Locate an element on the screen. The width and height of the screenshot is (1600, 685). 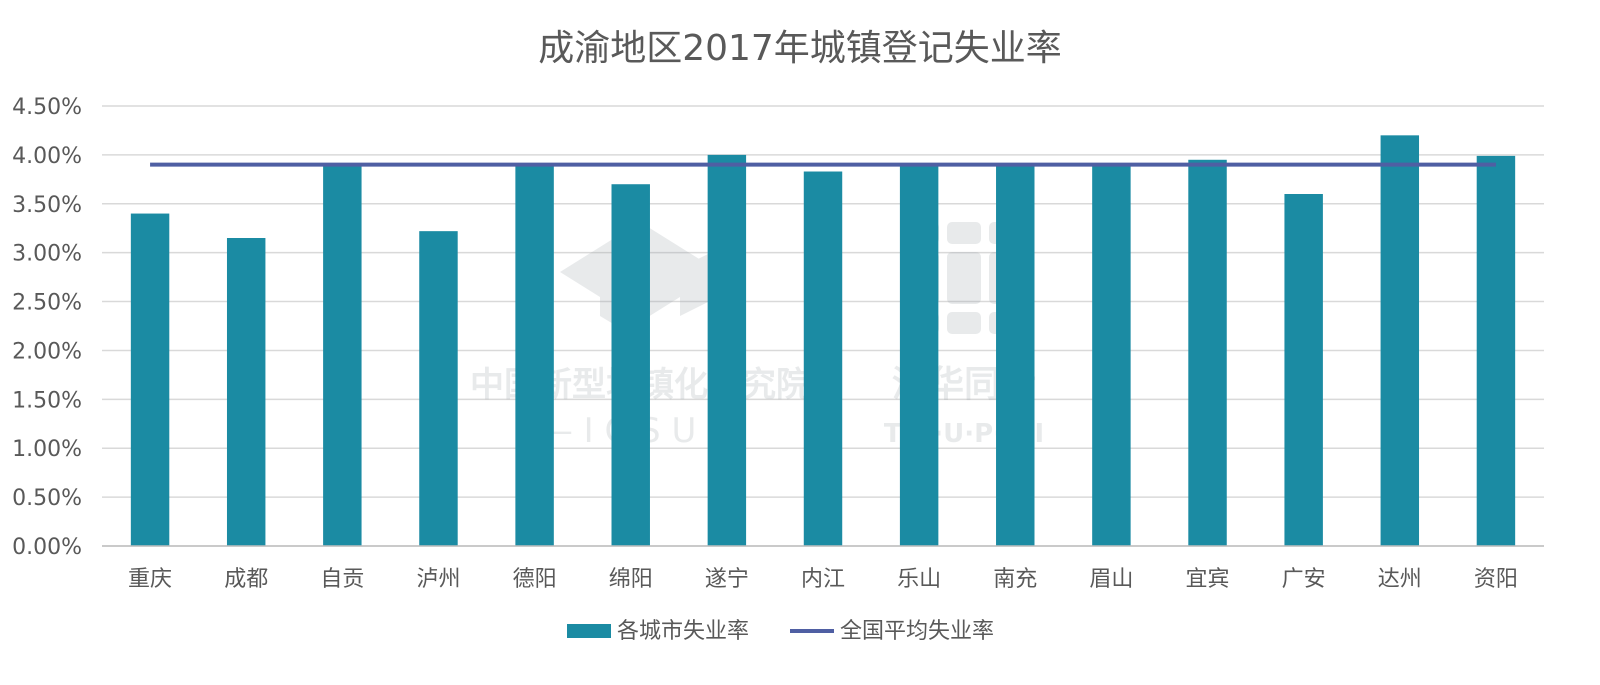
y-tick-label: 4.50% is located at coordinates (47, 107).